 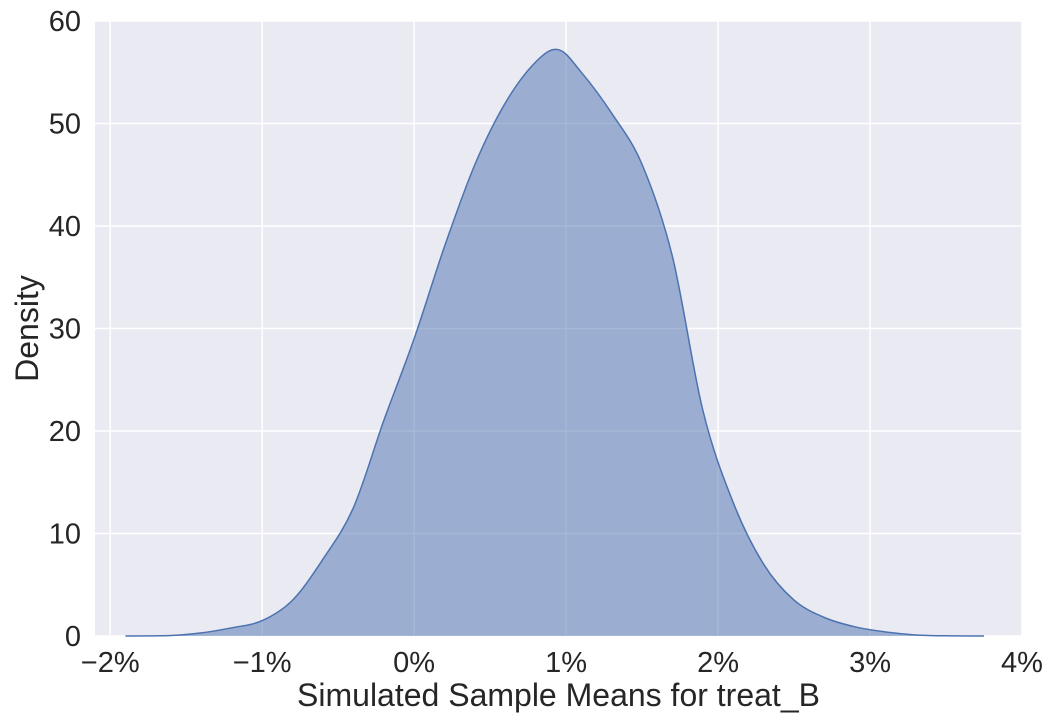 What do you see at coordinates (558, 695) in the screenshot?
I see `x-axis-label: Simulated Sample Means for treat_B` at bounding box center [558, 695].